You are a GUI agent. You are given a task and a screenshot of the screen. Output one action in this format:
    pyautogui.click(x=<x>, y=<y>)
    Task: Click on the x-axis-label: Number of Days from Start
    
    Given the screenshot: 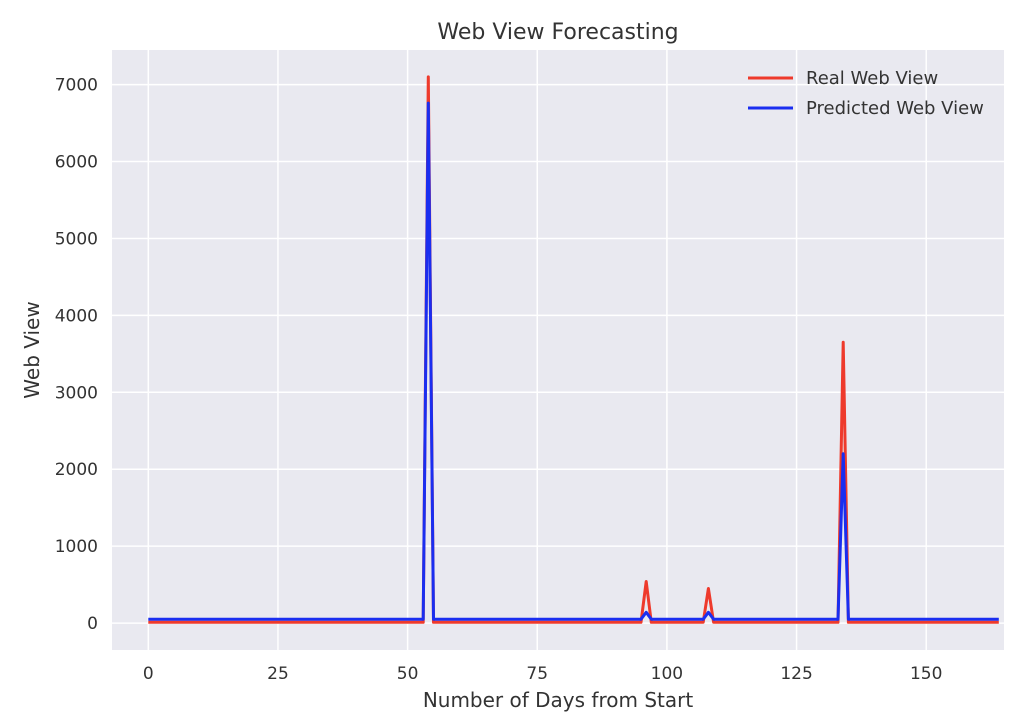 What is the action you would take?
    pyautogui.click(x=558, y=700)
    